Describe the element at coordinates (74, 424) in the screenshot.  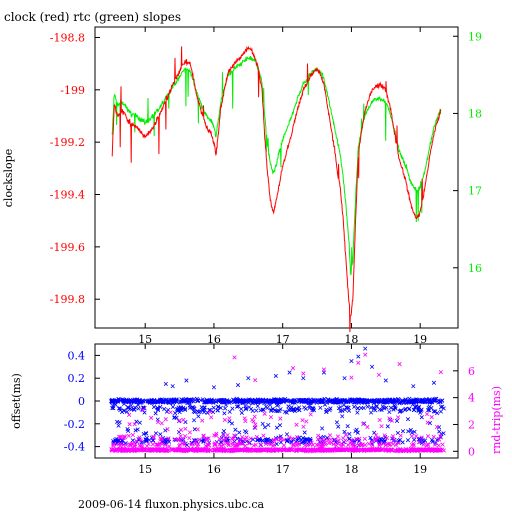
I see `y-tick-label: -0.2` at that location.